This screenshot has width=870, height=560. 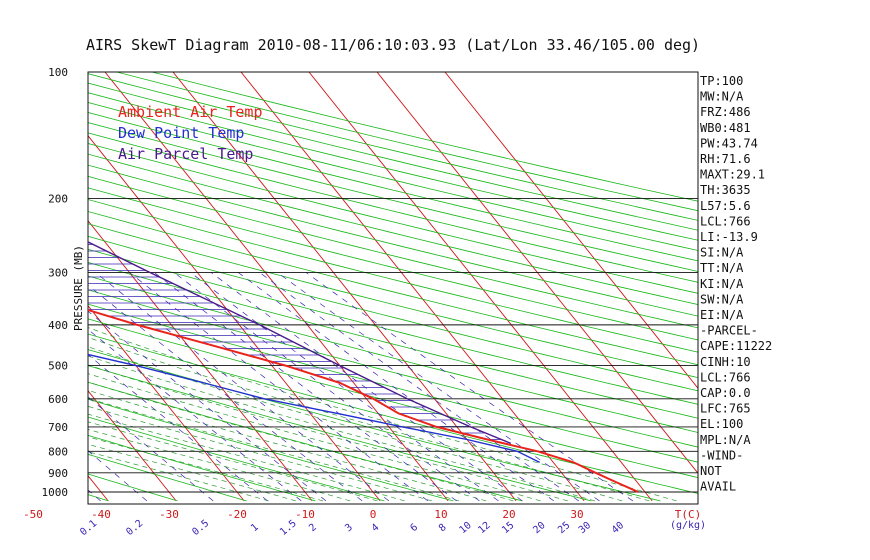 I want to click on bottom-temp-tick-label: 10, so click(x=440, y=514).